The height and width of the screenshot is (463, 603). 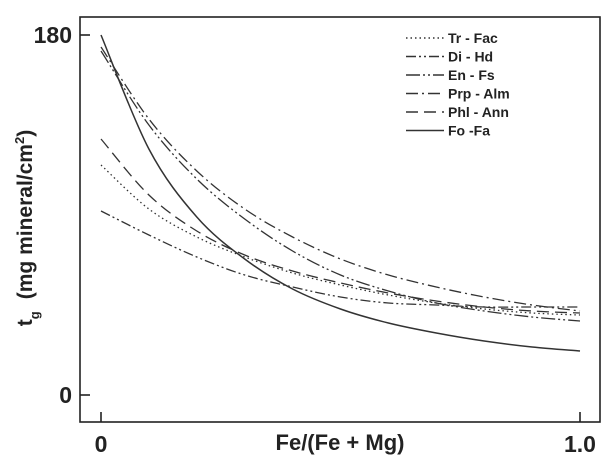 I want to click on y-axis-label: tg (mg mineral/cm2), so click(x=27, y=228).